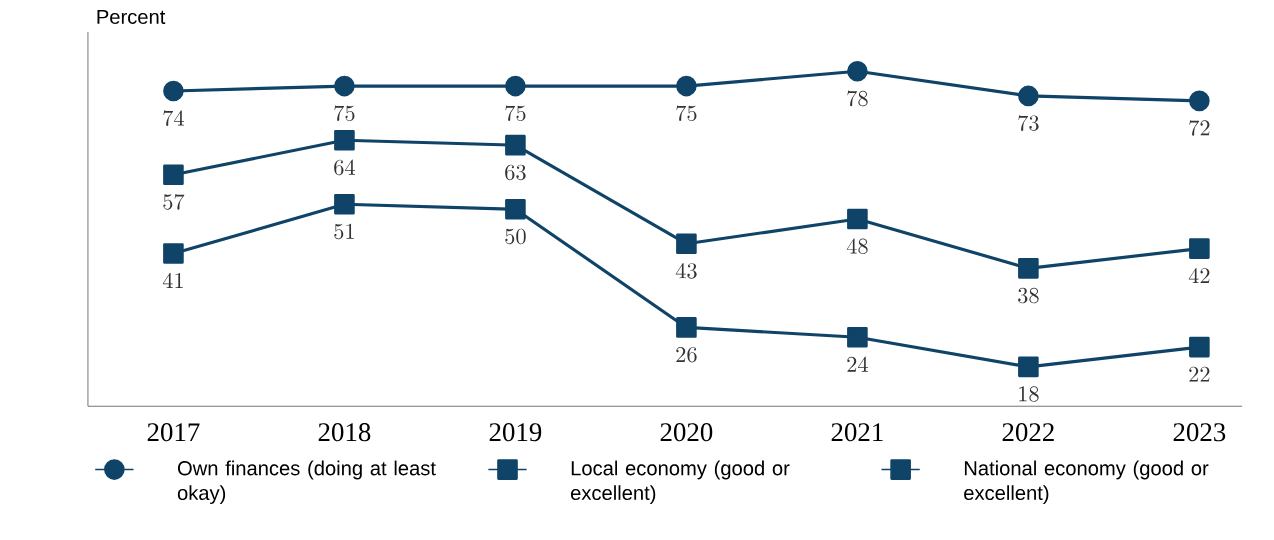  What do you see at coordinates (686, 354) in the screenshot?
I see `data-label: 26` at bounding box center [686, 354].